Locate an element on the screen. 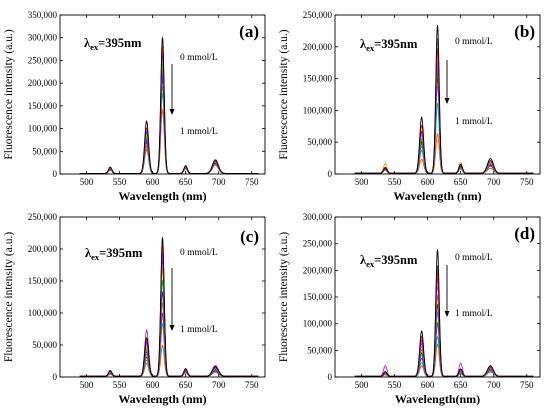 The image size is (550, 412). x-axis-title: Wavelength(nm) is located at coordinates (437, 399).